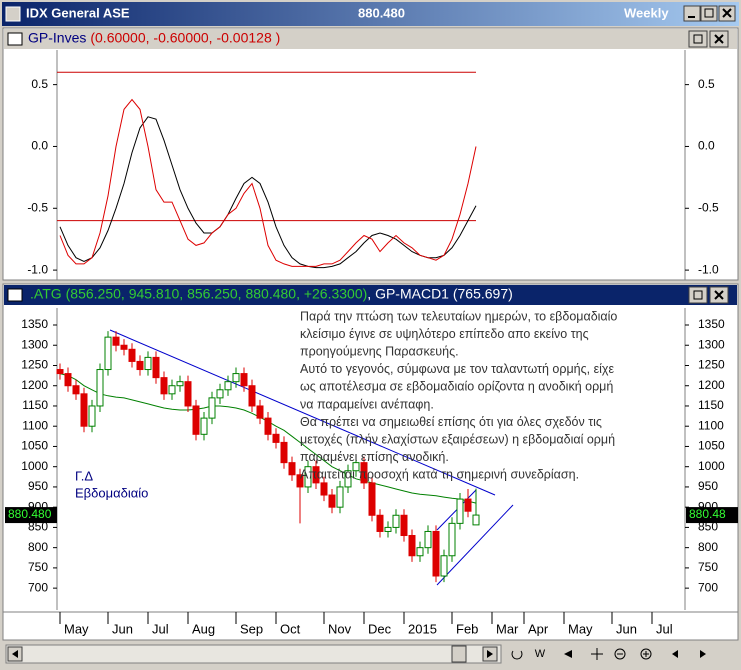  What do you see at coordinates (379, 351) in the screenshot?
I see `note-line: προηγούμενης Παρασκευής.` at bounding box center [379, 351].